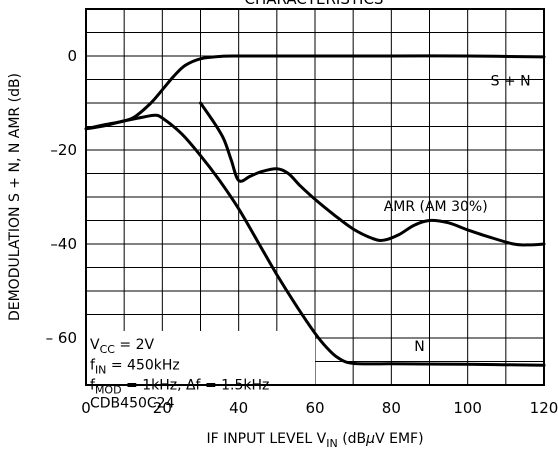  Describe the element at coordinates (544, 408) in the screenshot. I see `x-tick-label: 120` at that location.